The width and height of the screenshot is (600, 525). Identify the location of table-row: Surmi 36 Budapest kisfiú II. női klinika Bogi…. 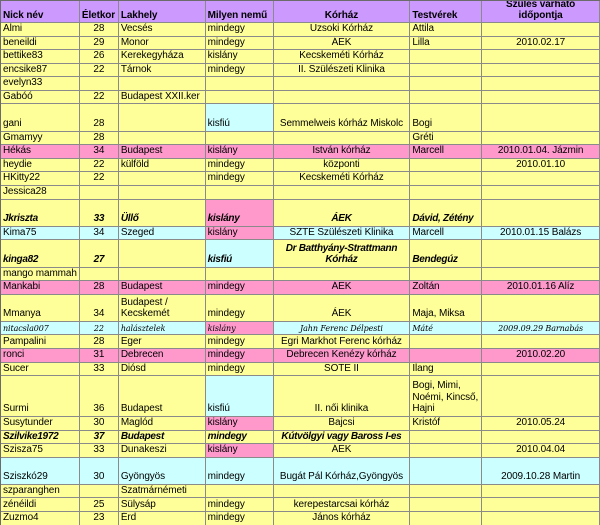
(300, 396).